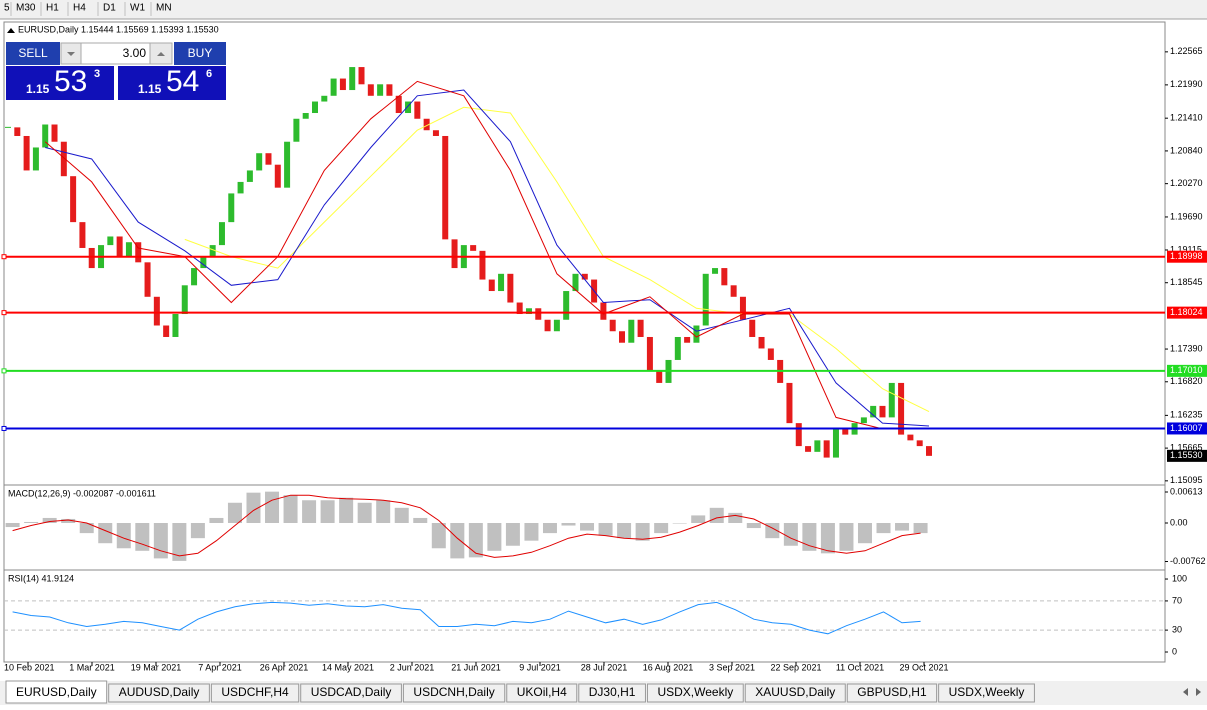 This screenshot has height=710, width=1207. What do you see at coordinates (732, 667) in the screenshot?
I see `x-tick-label: 3 Sep 2021` at bounding box center [732, 667].